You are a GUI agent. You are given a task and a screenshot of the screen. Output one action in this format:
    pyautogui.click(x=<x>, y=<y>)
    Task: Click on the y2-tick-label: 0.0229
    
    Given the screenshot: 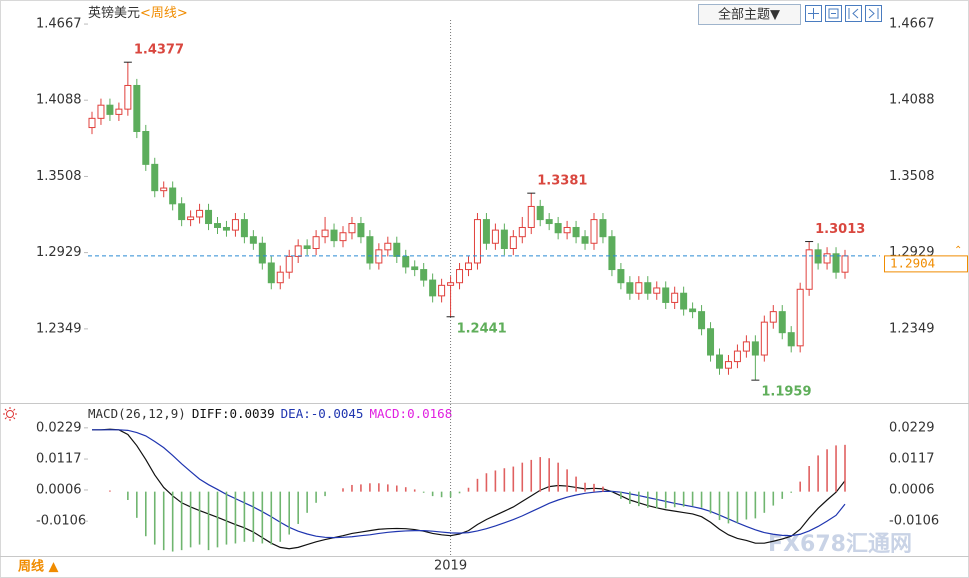 What is the action you would take?
    pyautogui.click(x=912, y=427)
    